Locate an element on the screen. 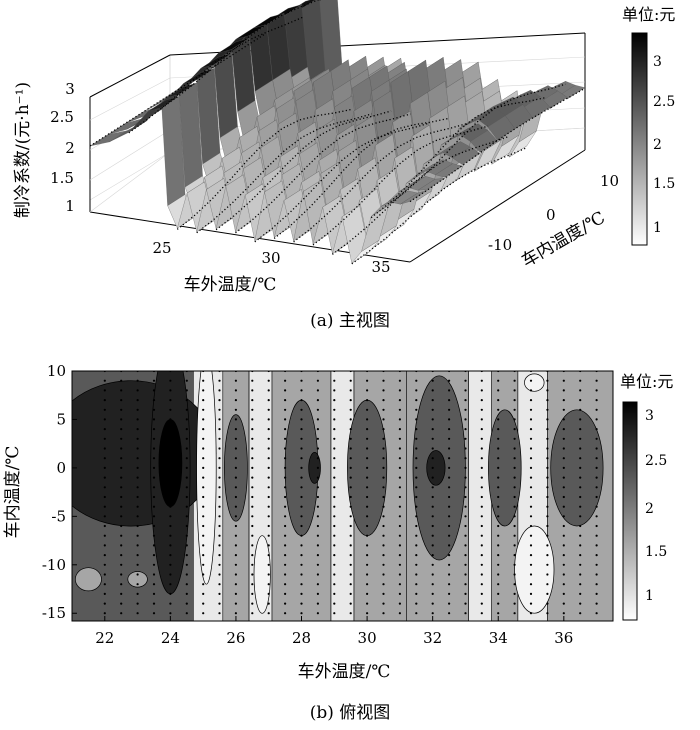 The width and height of the screenshot is (700, 730). z-tick-1: 1 is located at coordinates (70, 206).